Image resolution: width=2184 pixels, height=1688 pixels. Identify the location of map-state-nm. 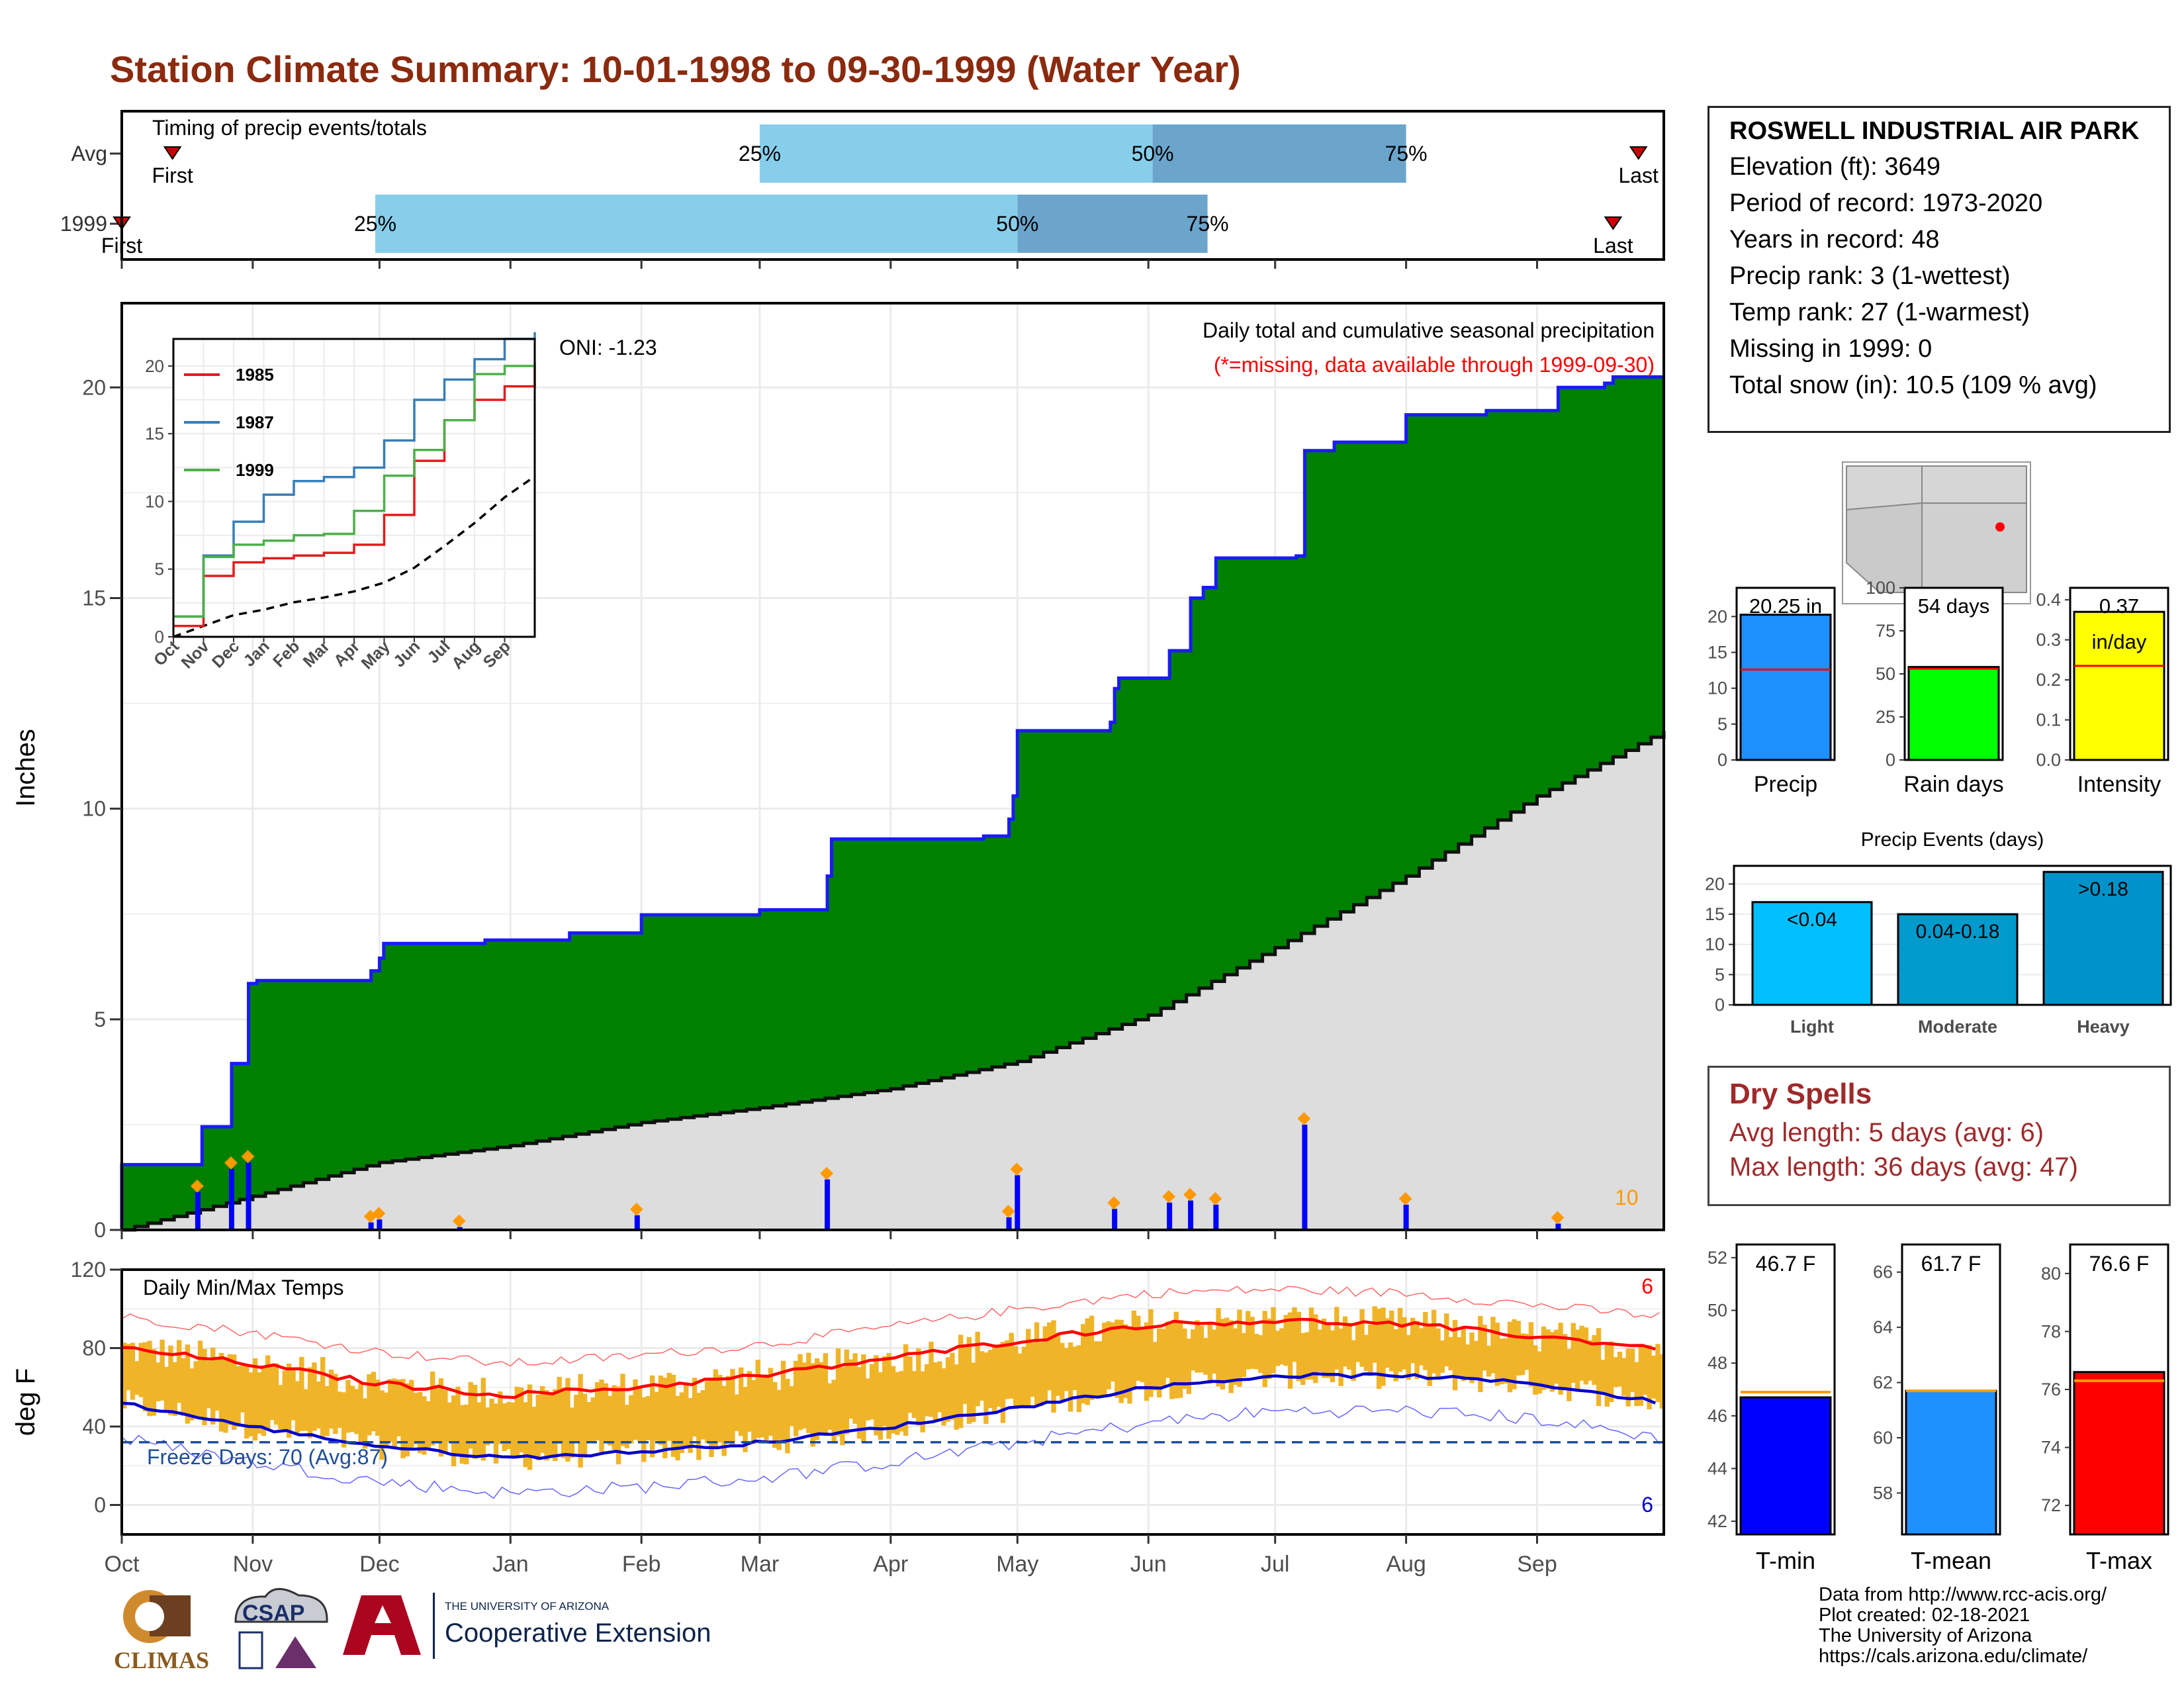
(1974, 547).